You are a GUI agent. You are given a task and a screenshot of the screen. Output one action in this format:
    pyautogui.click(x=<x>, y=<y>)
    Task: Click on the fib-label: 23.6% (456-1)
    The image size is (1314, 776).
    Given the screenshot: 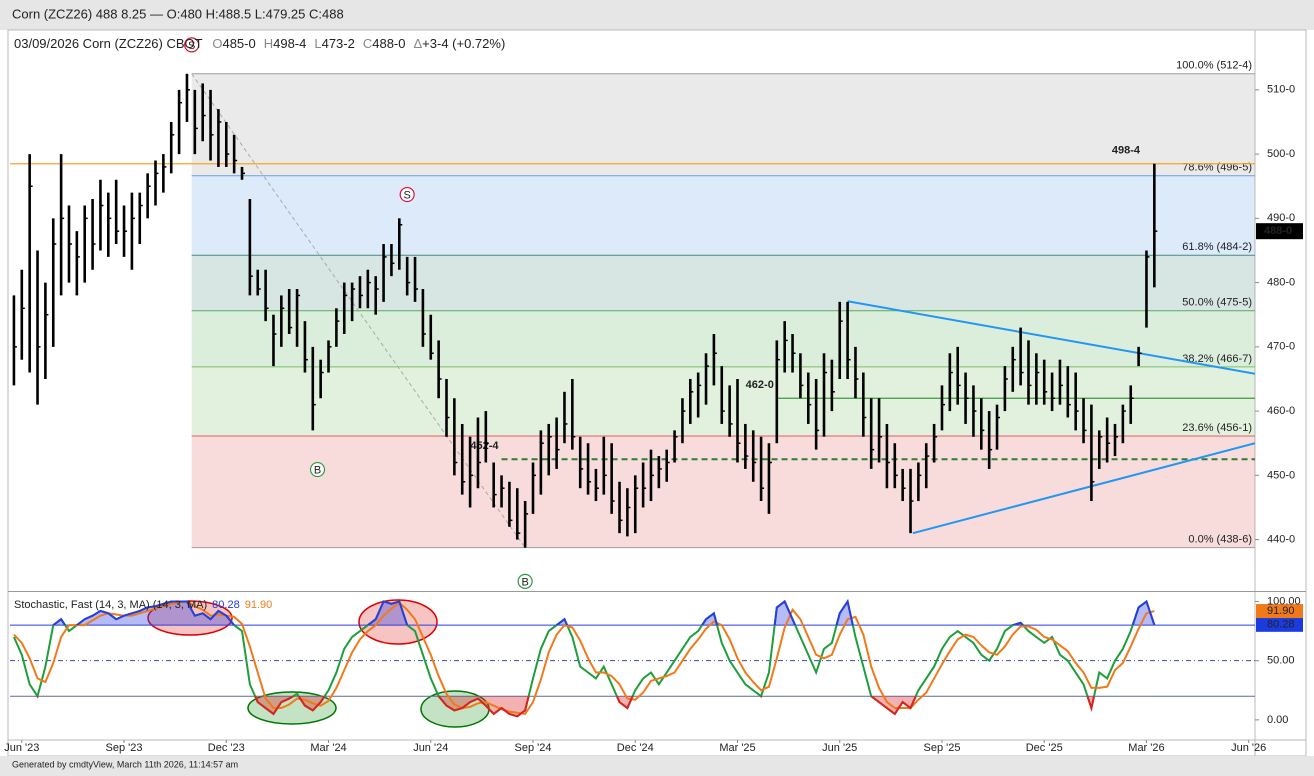 What is the action you would take?
    pyautogui.click(x=1217, y=428)
    